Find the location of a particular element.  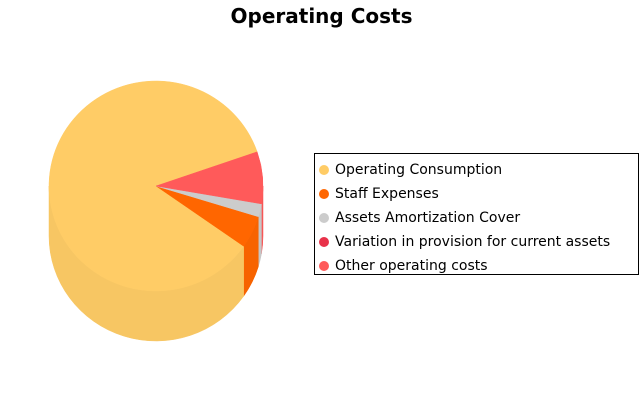

legend-item: Assets Amortization Cover is located at coordinates (476, 218).